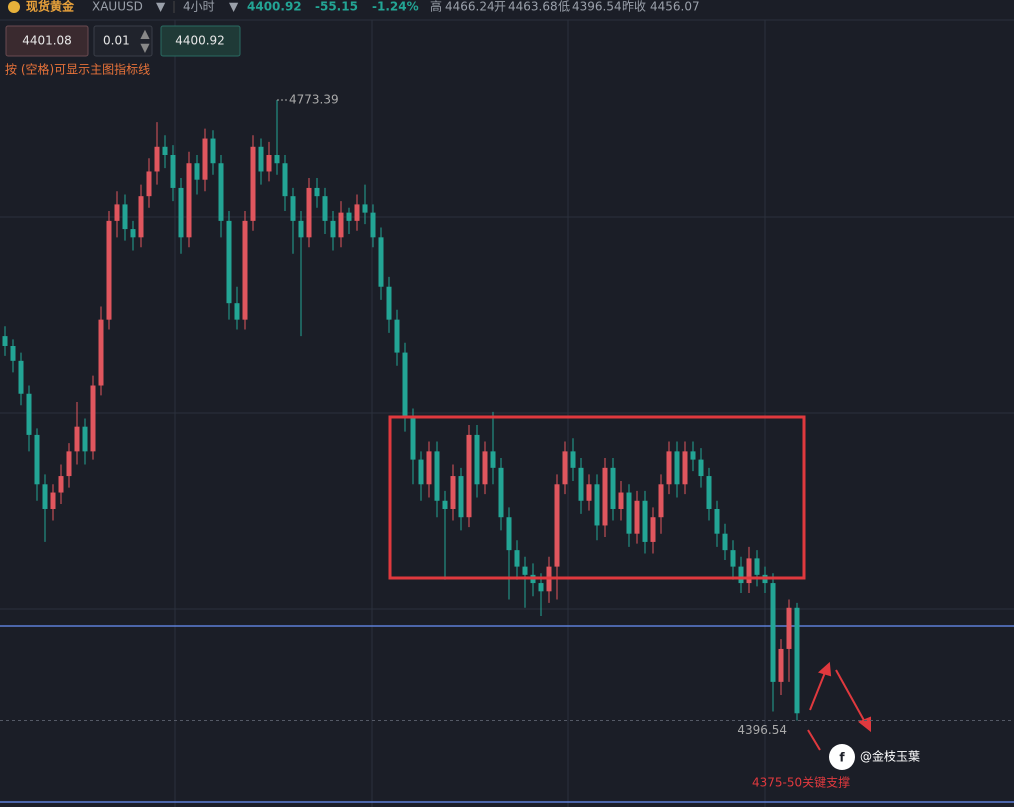 The height and width of the screenshot is (807, 1014). What do you see at coordinates (145, 48) in the screenshot?
I see `spin-down: ▼` at bounding box center [145, 48].